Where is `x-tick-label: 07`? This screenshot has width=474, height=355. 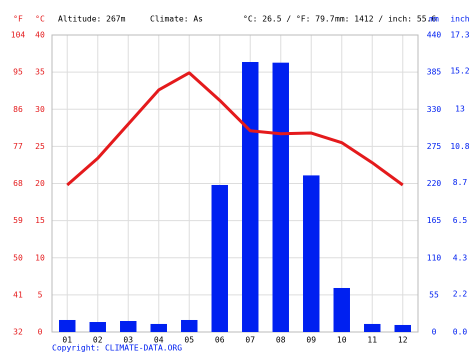 x-tick-label: 07 is located at coordinates (250, 340).